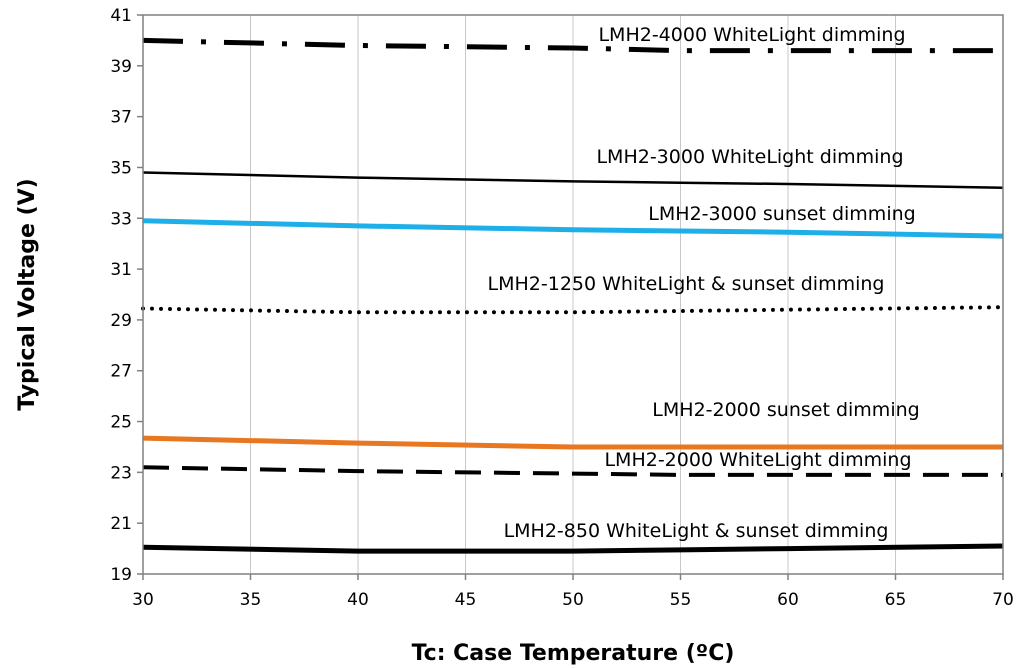 This screenshot has height=668, width=1020. I want to click on y-tick-label-31: 31, so click(121, 270).